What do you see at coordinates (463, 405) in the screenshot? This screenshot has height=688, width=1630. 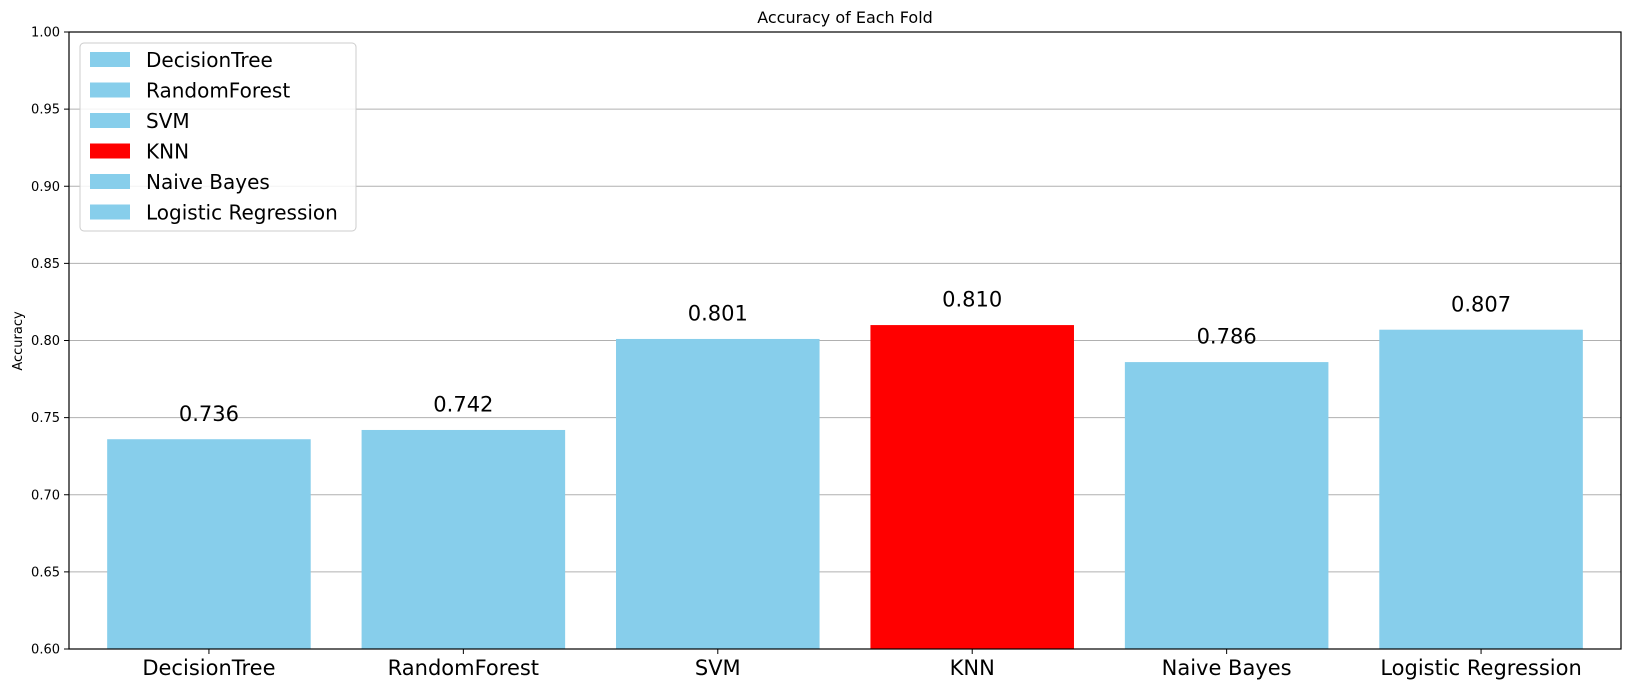 I see `bar-value-label: 0.742` at bounding box center [463, 405].